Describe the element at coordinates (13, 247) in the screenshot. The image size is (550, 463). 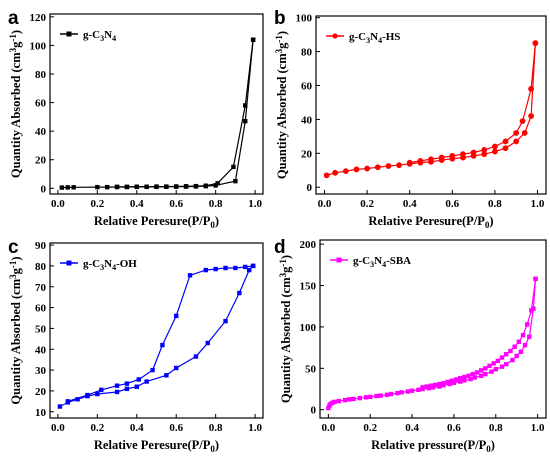
I see `panel-letter: c` at that location.